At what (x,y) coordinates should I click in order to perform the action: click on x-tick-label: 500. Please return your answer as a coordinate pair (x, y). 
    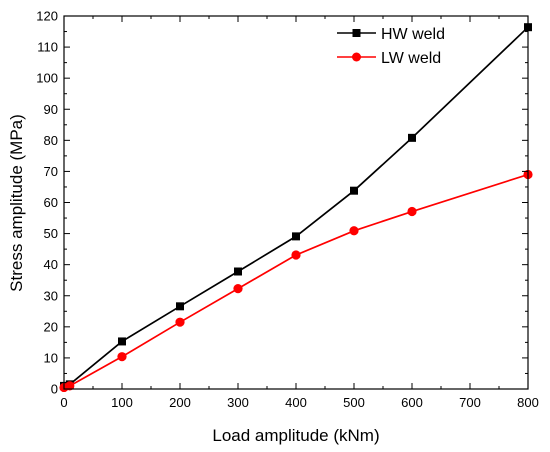
    Looking at the image, I should click on (354, 402).